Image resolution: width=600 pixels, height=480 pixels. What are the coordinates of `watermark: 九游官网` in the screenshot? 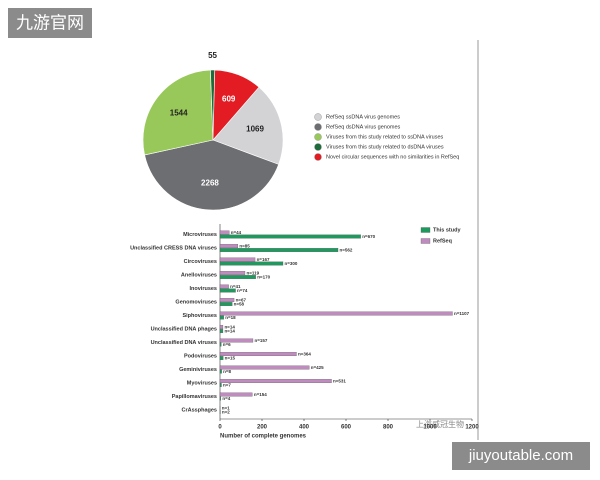 It's located at (50, 22).